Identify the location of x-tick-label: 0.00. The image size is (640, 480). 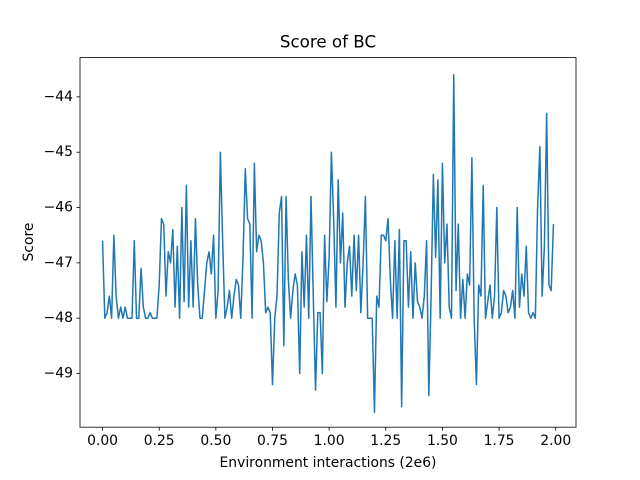
(102, 441).